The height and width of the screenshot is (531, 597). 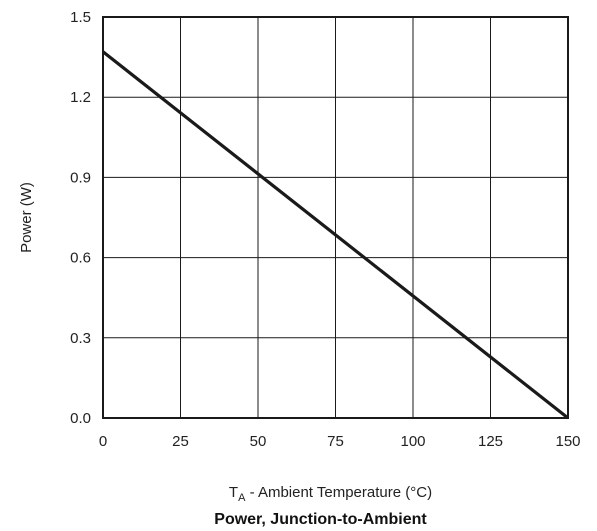 What do you see at coordinates (80, 97) in the screenshot?
I see `y-tick-label-4: 1.2` at bounding box center [80, 97].